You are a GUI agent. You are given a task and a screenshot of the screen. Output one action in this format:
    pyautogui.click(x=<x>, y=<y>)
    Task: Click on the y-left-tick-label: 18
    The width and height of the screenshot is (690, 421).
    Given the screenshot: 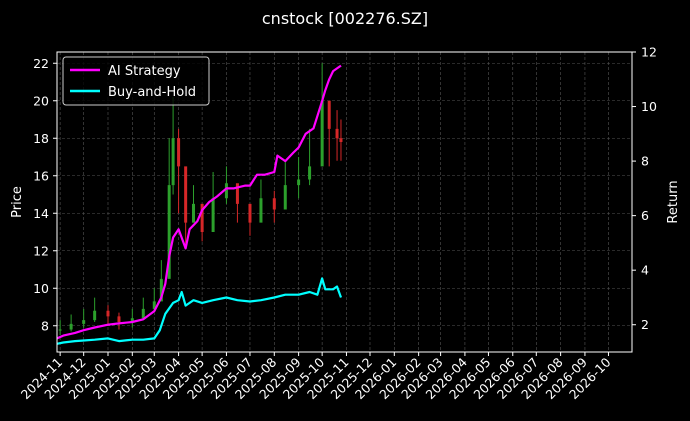 What is the action you would take?
    pyautogui.click(x=41, y=138)
    